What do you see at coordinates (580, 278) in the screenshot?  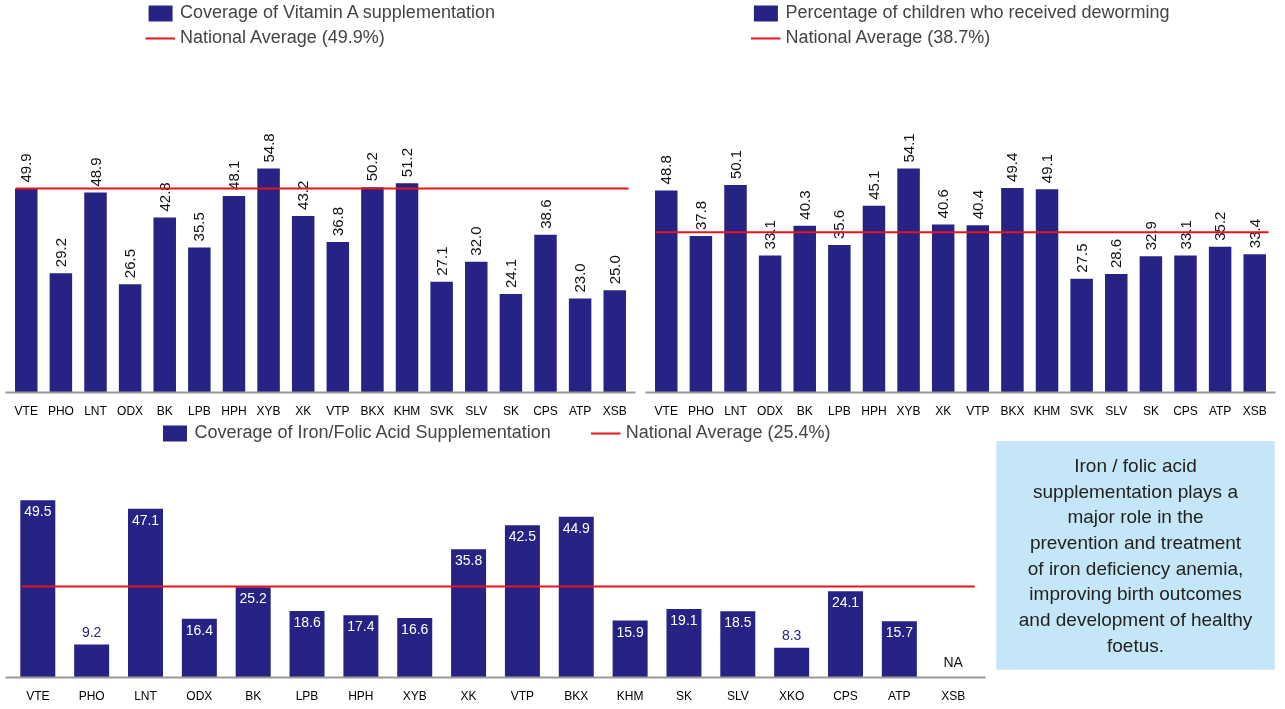 I see `data-label: 23.0` at bounding box center [580, 278].